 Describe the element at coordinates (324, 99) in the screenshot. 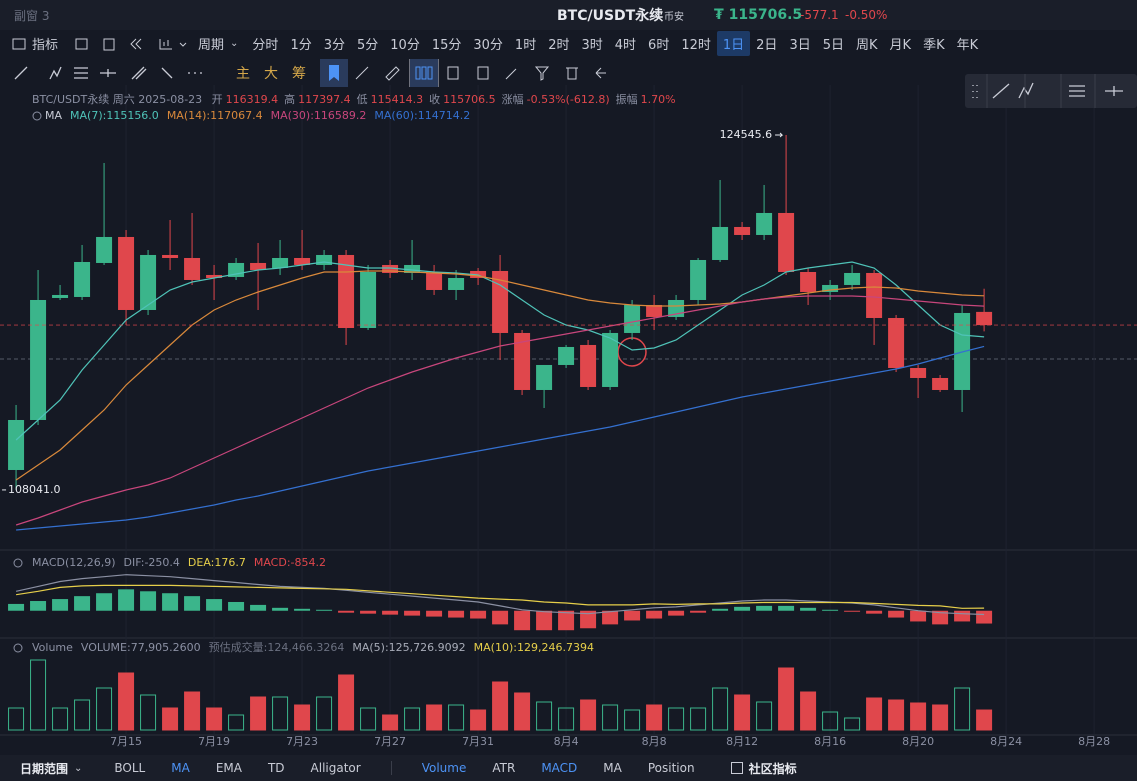

I see `info-value: 117397.4` at that location.